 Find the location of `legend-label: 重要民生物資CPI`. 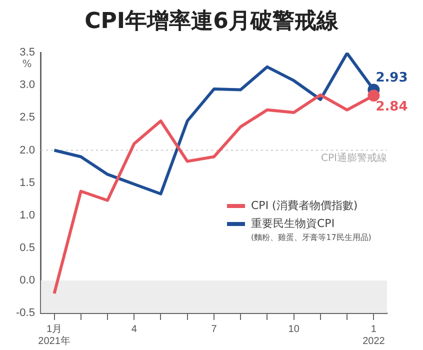

legend-label: 重要民生物資CPI is located at coordinates (293, 224).